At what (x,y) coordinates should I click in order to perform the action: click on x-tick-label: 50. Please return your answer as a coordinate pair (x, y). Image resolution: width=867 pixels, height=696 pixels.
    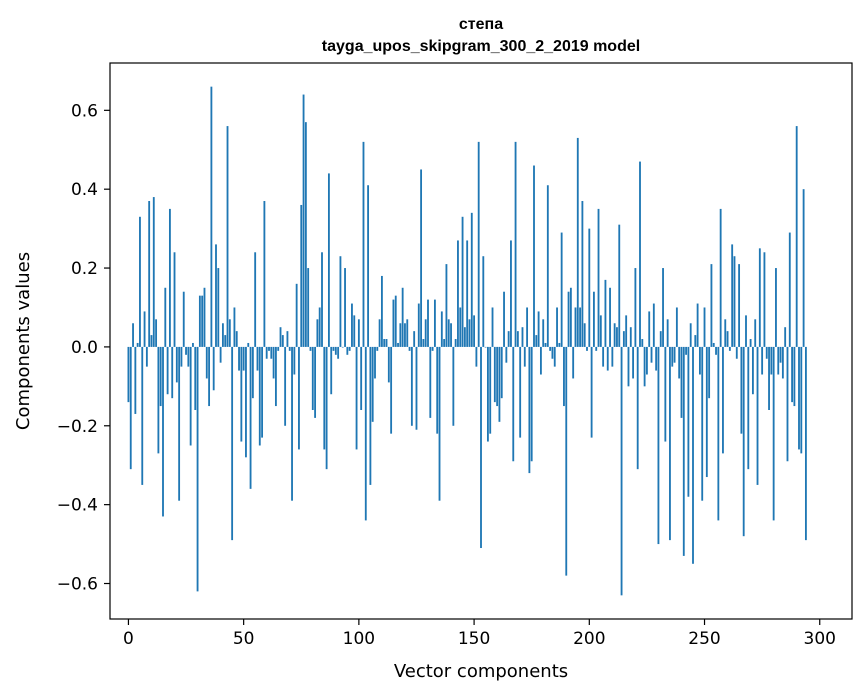
    Looking at the image, I should click on (244, 639).